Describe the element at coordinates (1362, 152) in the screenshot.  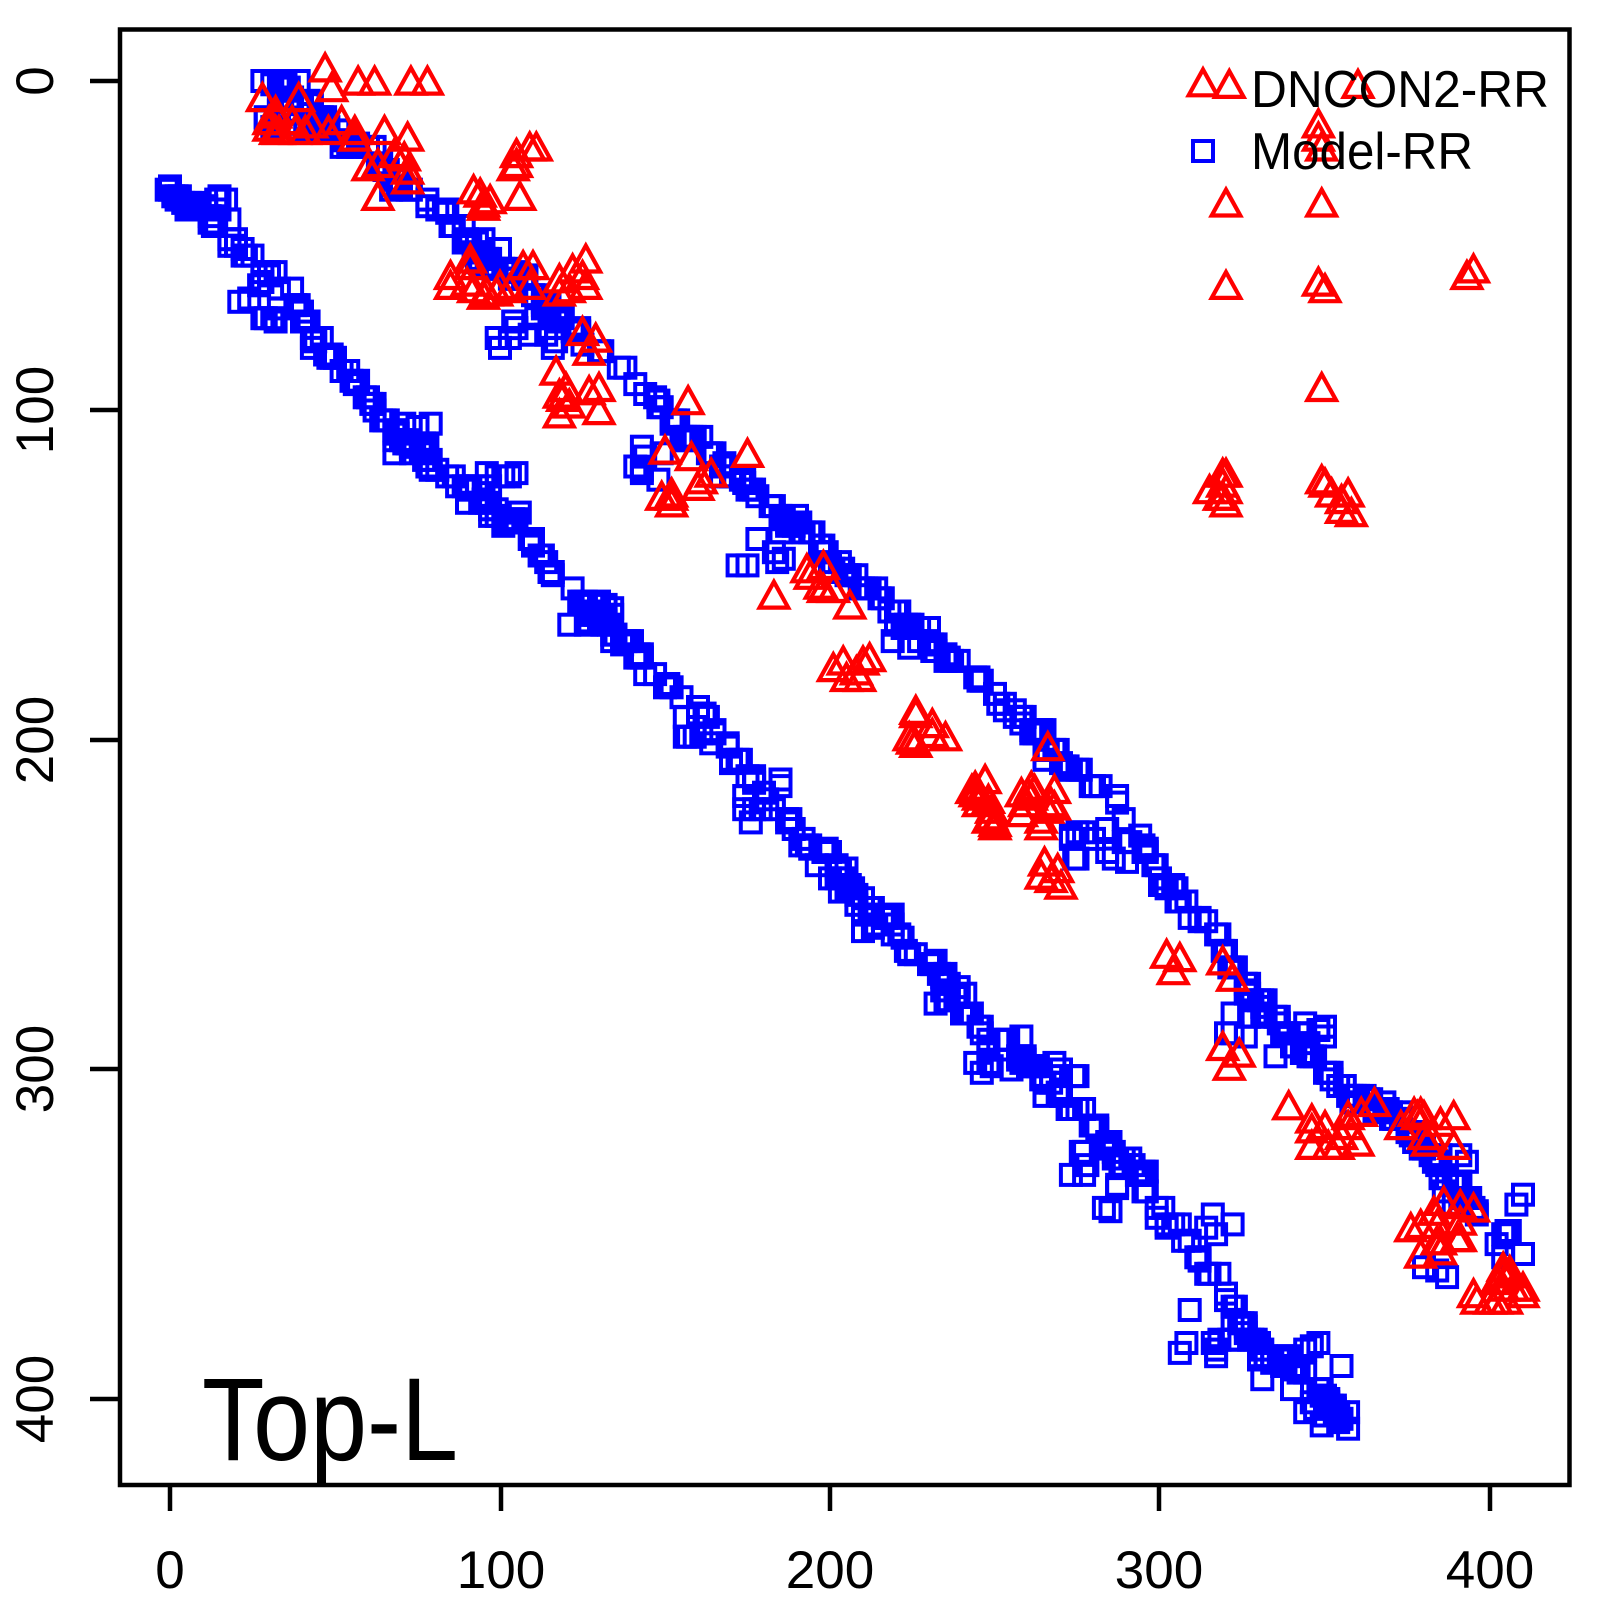
I see `svg-text: Model-RR` at that location.